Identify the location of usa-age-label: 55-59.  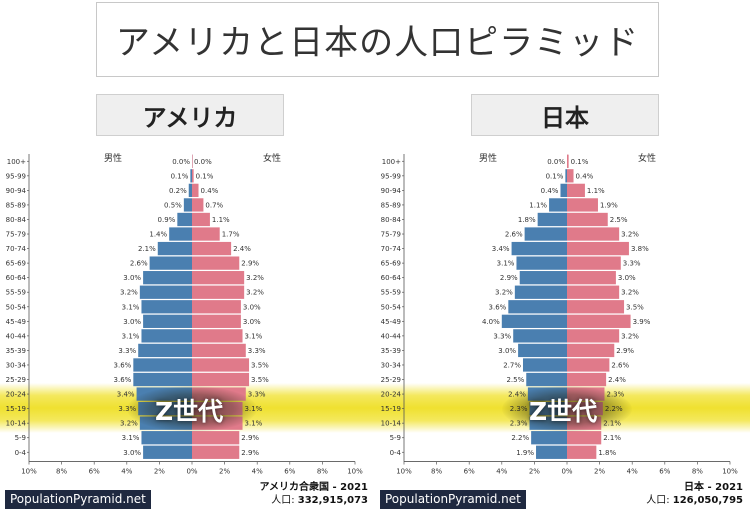
(16, 293).